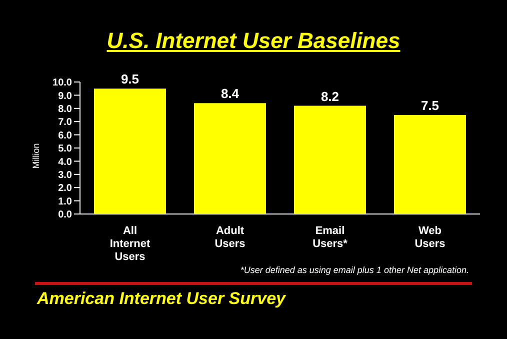 The image size is (507, 339). Describe the element at coordinates (65, 188) in the screenshot. I see `y-tick-label: 2.0` at that location.